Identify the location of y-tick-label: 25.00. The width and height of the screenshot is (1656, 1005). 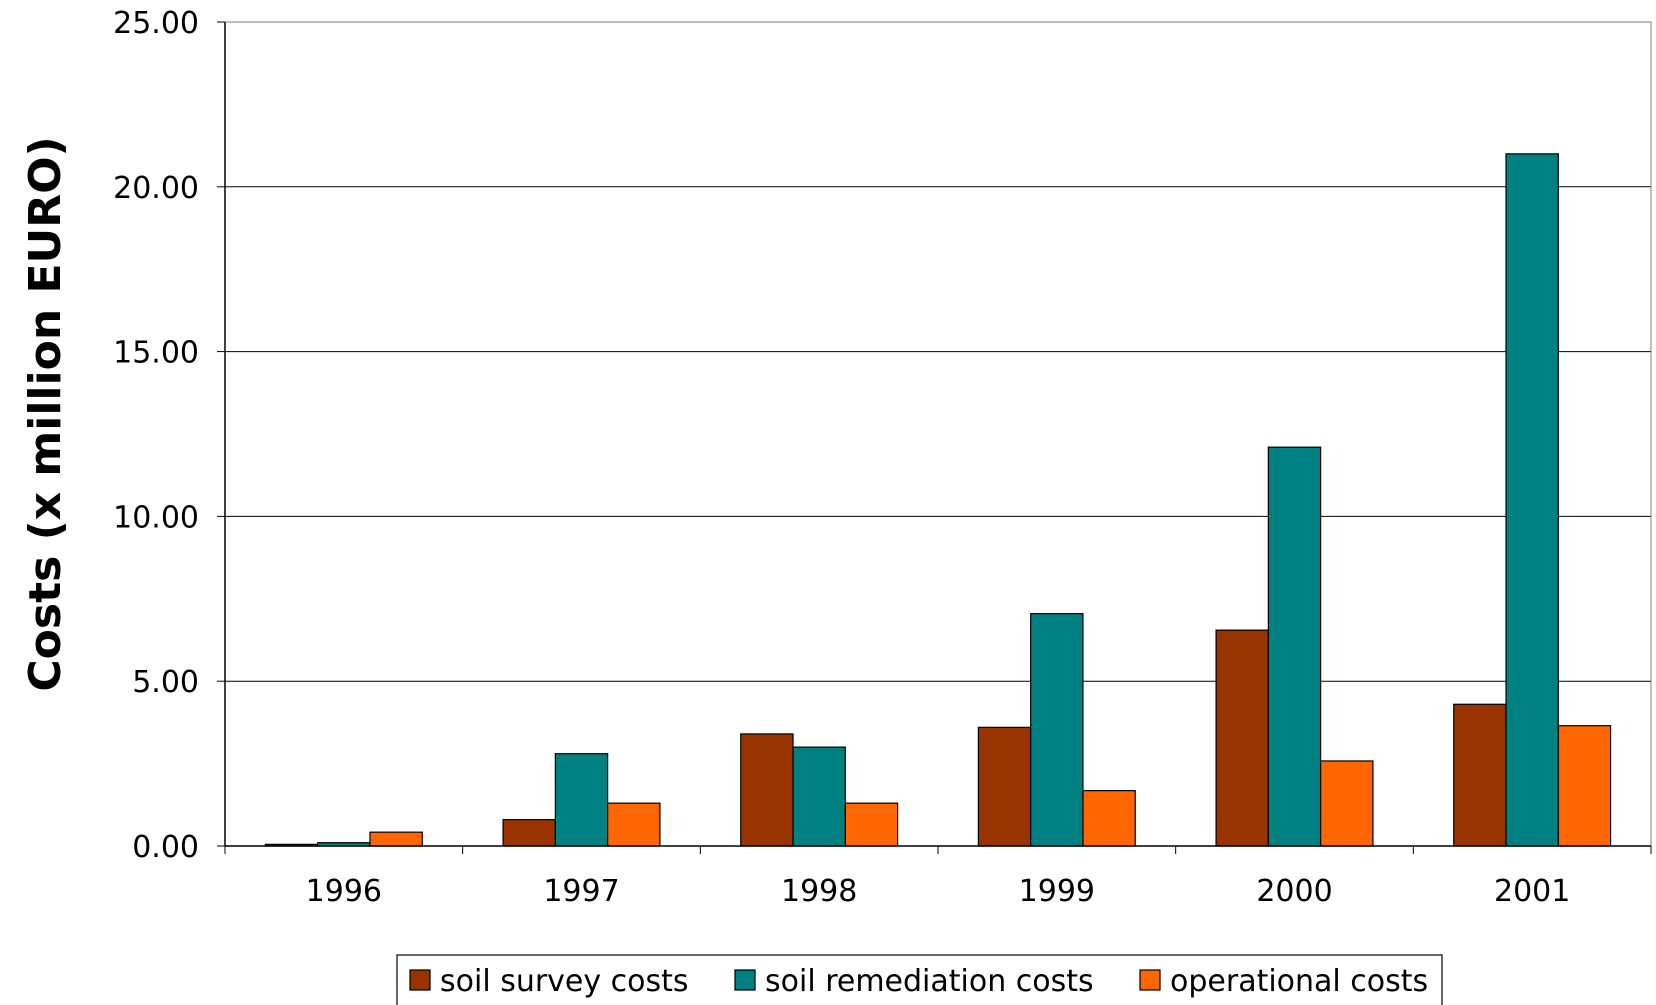
(156, 23).